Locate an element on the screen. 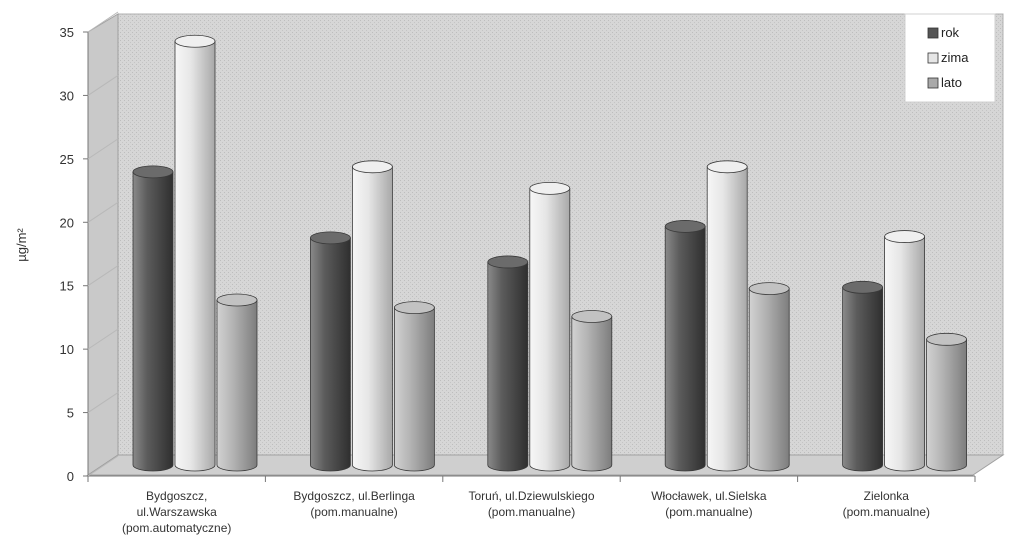 Image resolution: width=1016 pixels, height=546 pixels. y-tick-label: 25 is located at coordinates (67, 159).